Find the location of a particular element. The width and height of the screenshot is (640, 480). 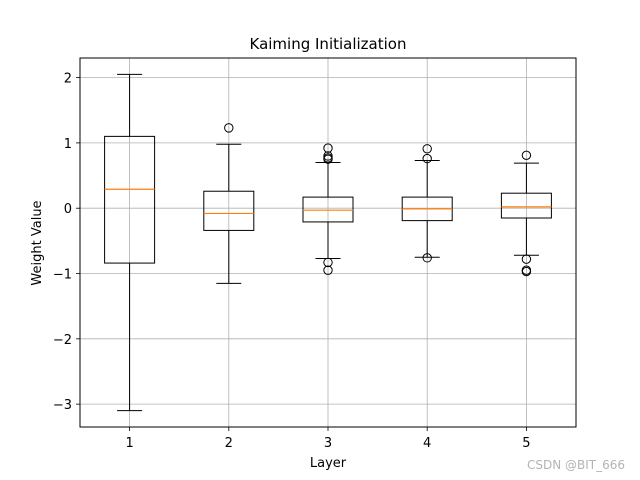

x-tick-label: 2 is located at coordinates (229, 443).